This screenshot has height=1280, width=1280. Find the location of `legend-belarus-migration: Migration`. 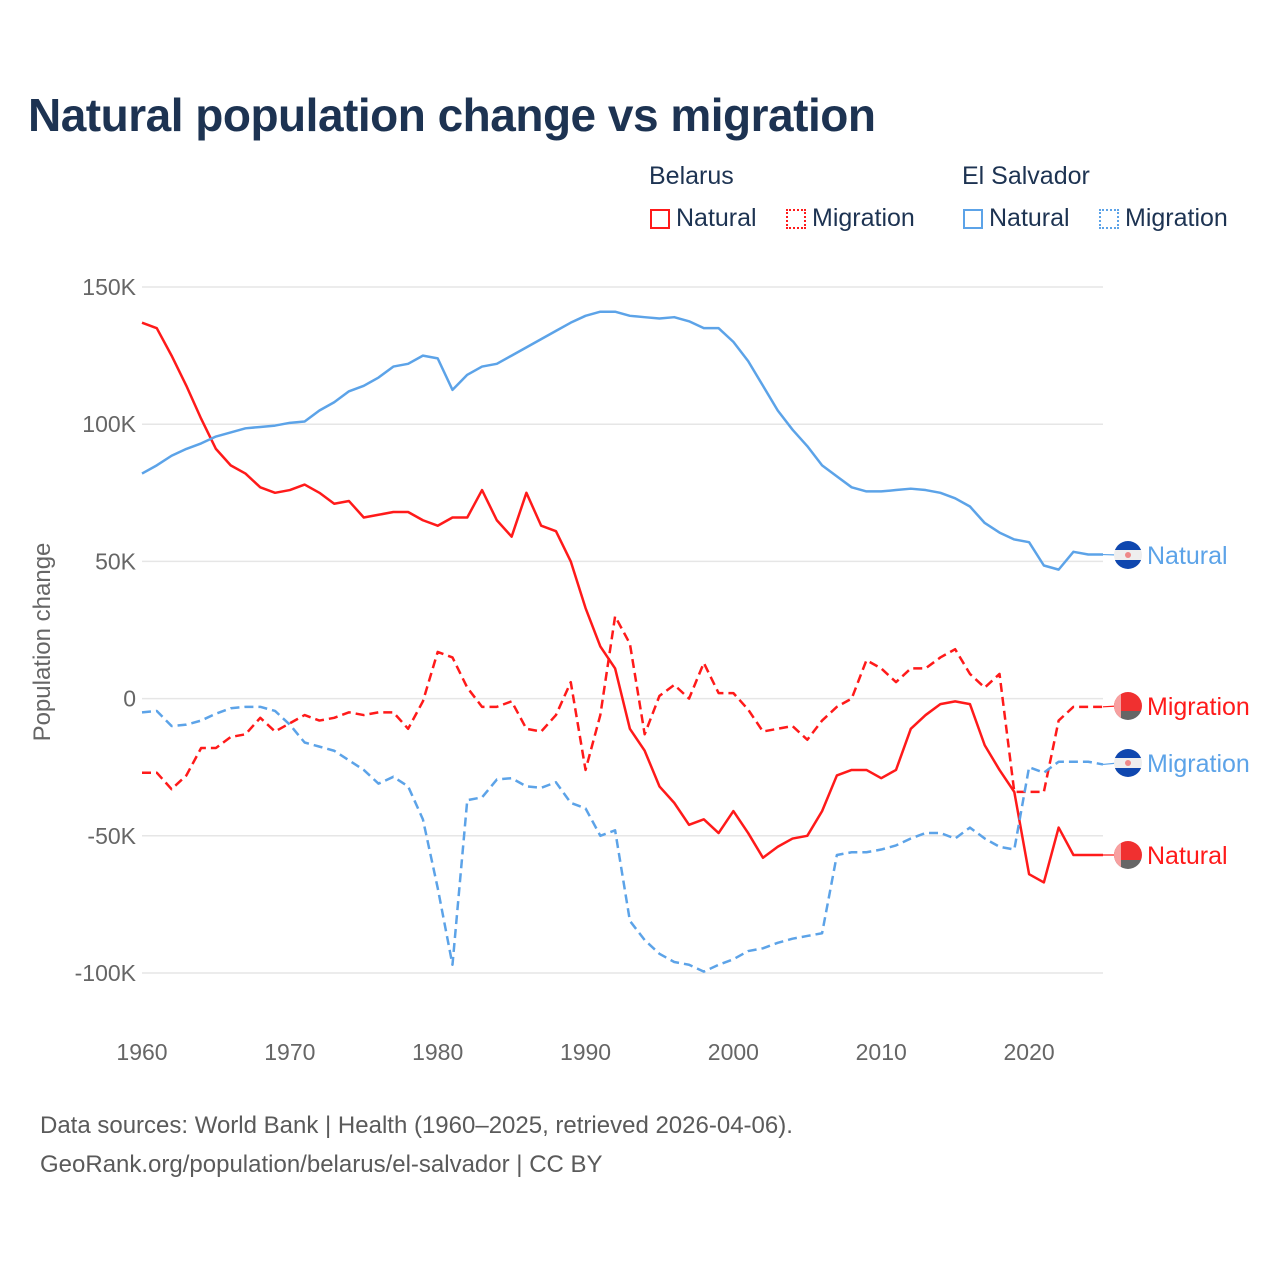

legend-belarus-migration: Migration is located at coordinates (850, 218).